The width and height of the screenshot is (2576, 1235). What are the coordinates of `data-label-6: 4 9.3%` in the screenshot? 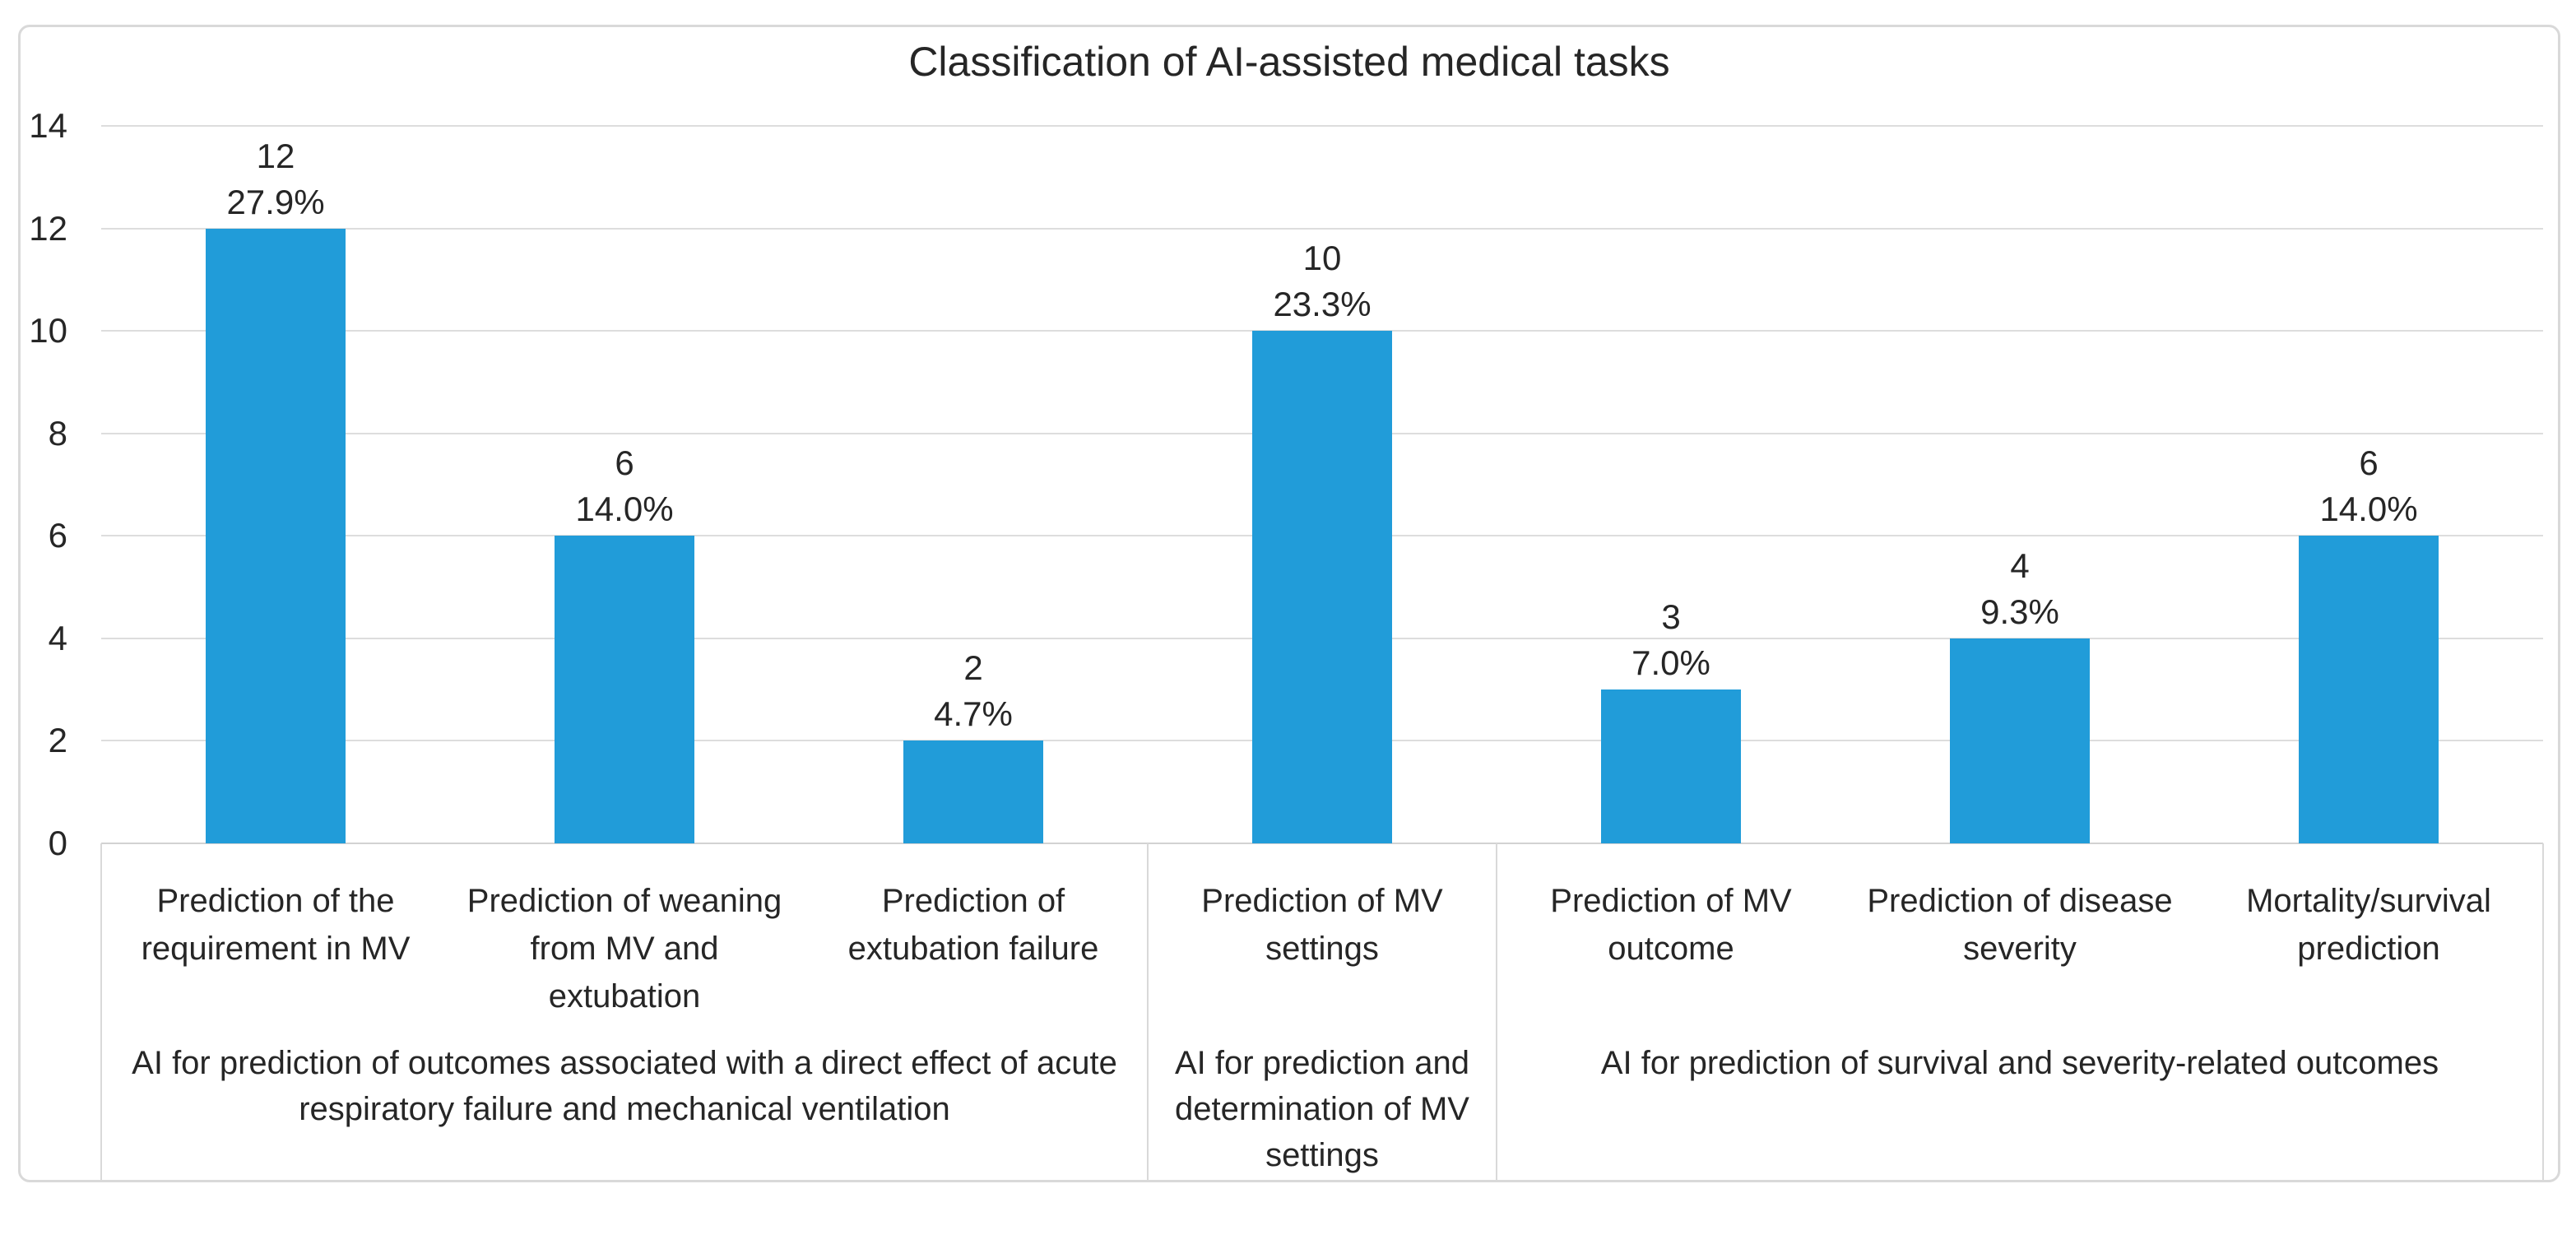 It's located at (2019, 589).